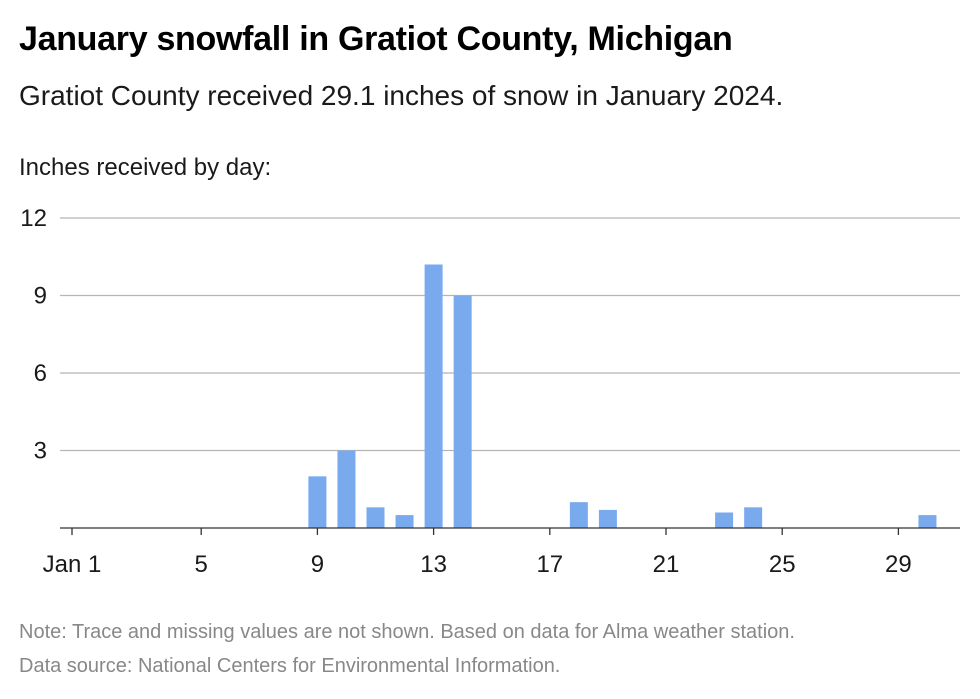 This screenshot has width=980, height=699. What do you see at coordinates (40, 451) in the screenshot?
I see `y-tick-label: 3` at bounding box center [40, 451].